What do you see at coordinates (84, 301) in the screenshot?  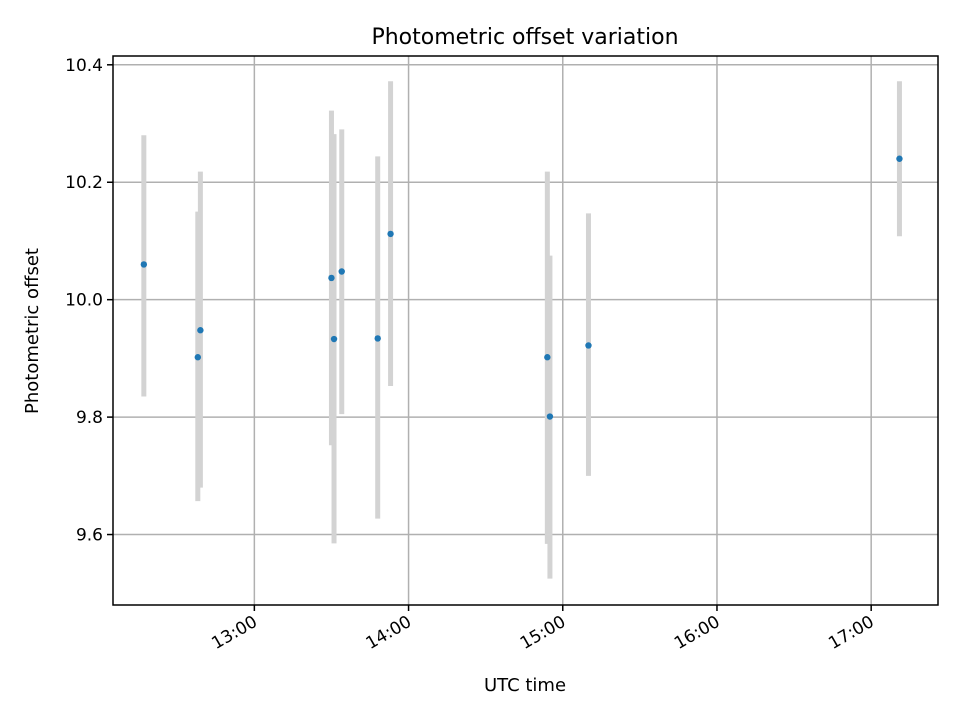 I see `y-tick-label: 10.0` at bounding box center [84, 301].